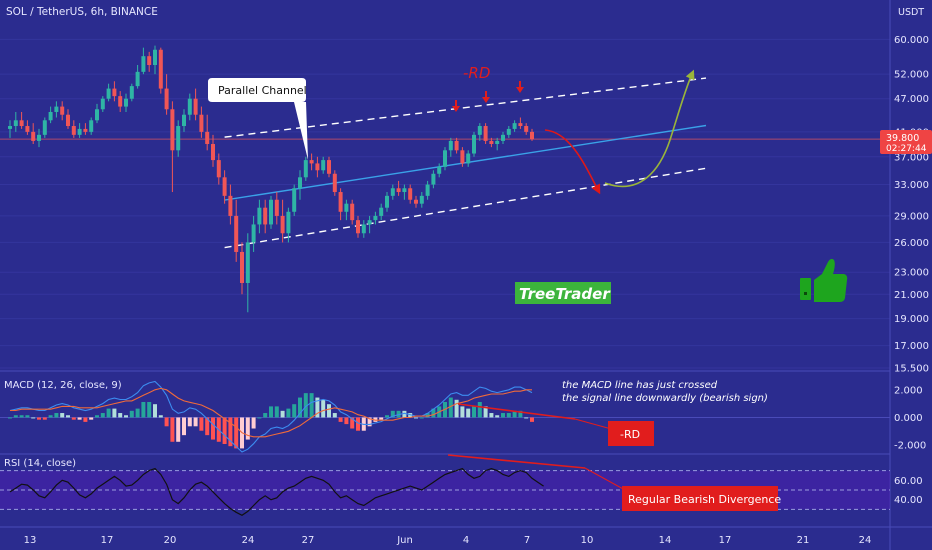 The width and height of the screenshot is (932, 550). Describe the element at coordinates (572, 162) in the screenshot. I see `forecast-down-path` at that location.